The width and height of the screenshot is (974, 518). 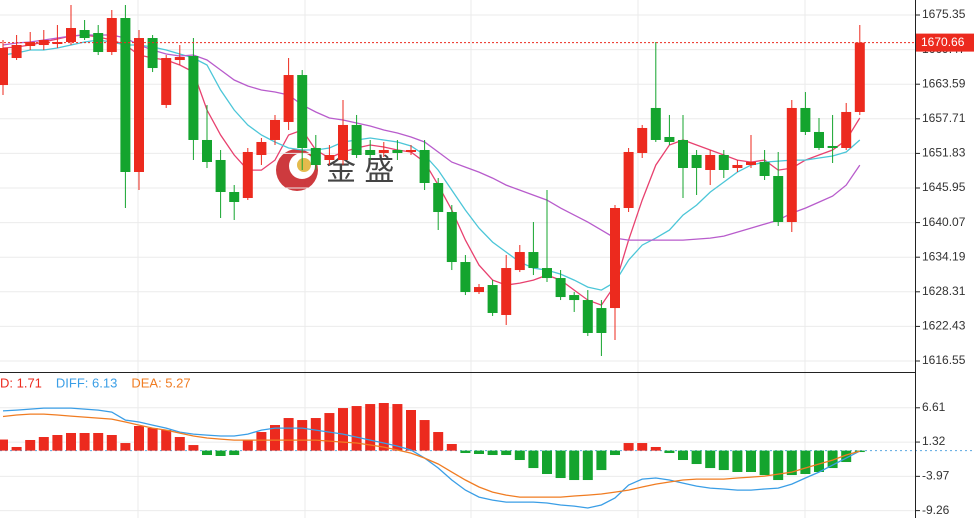 I want to click on y-tick-label: -9.26, so click(x=936, y=510).